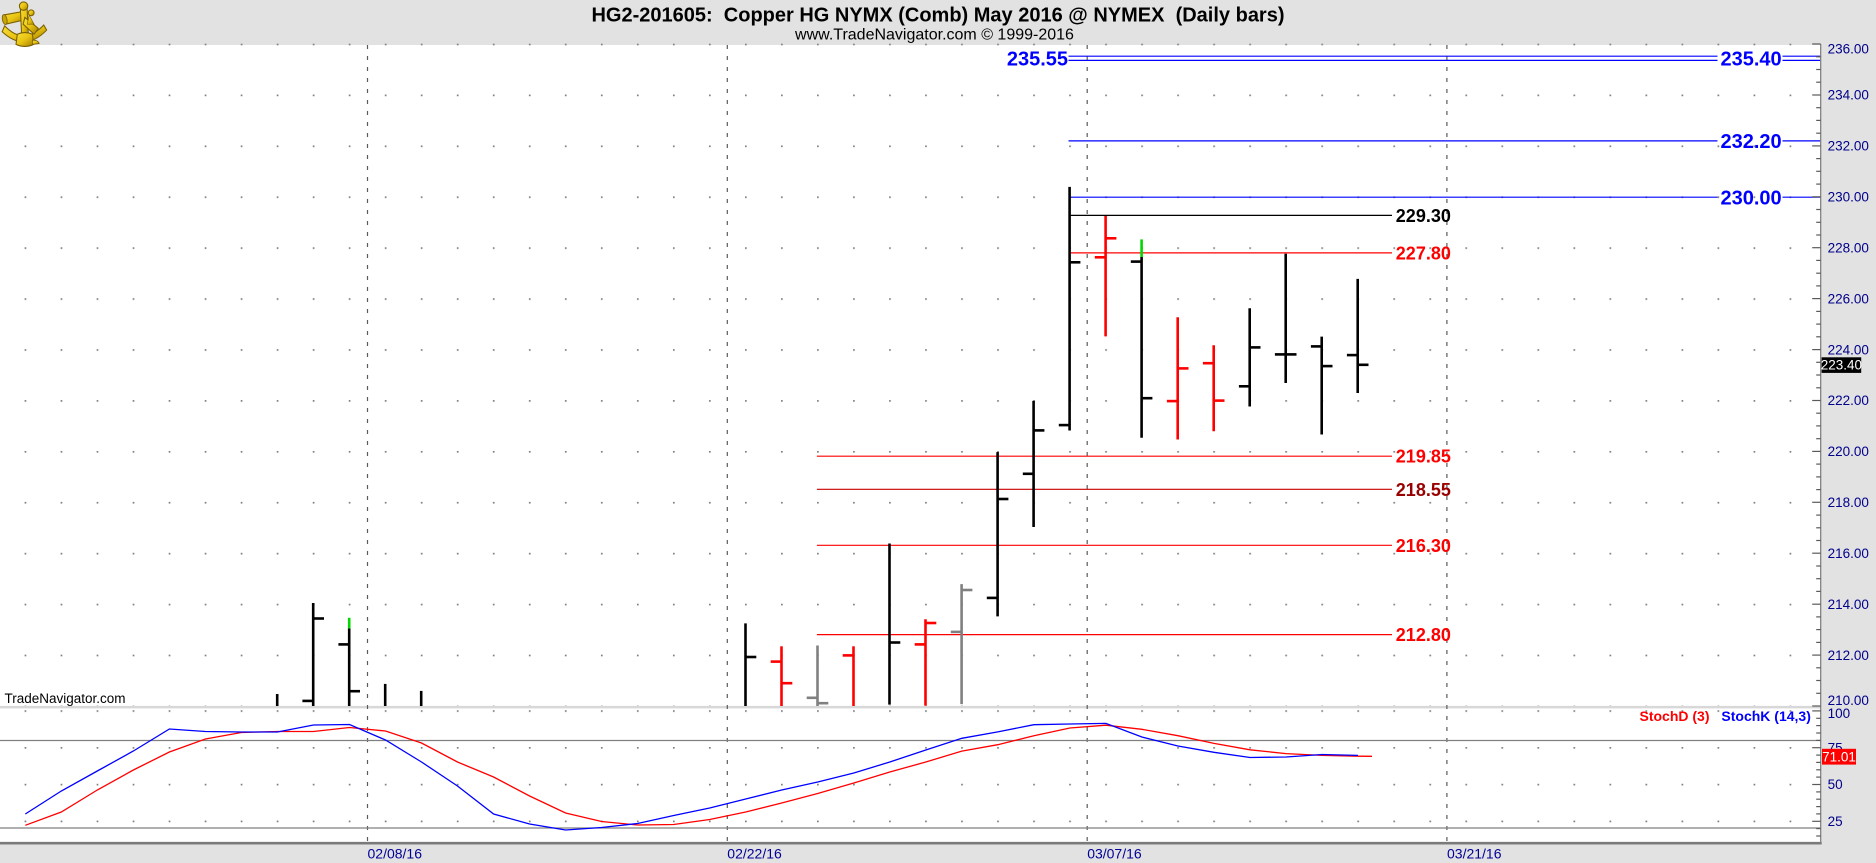 This screenshot has width=1876, height=863. I want to click on svg-text: 232.00, so click(1848, 146).